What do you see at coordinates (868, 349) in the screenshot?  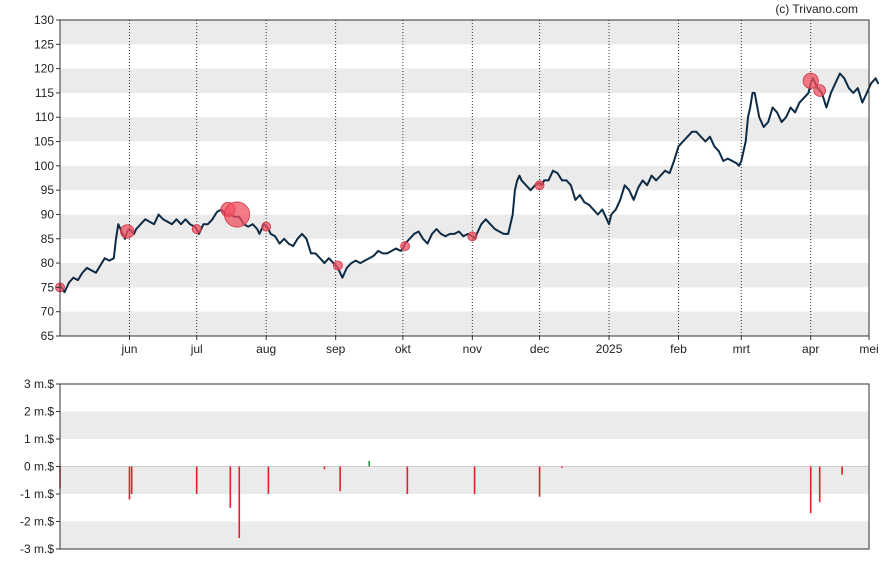 I see `x-tick-label: mei` at bounding box center [868, 349].